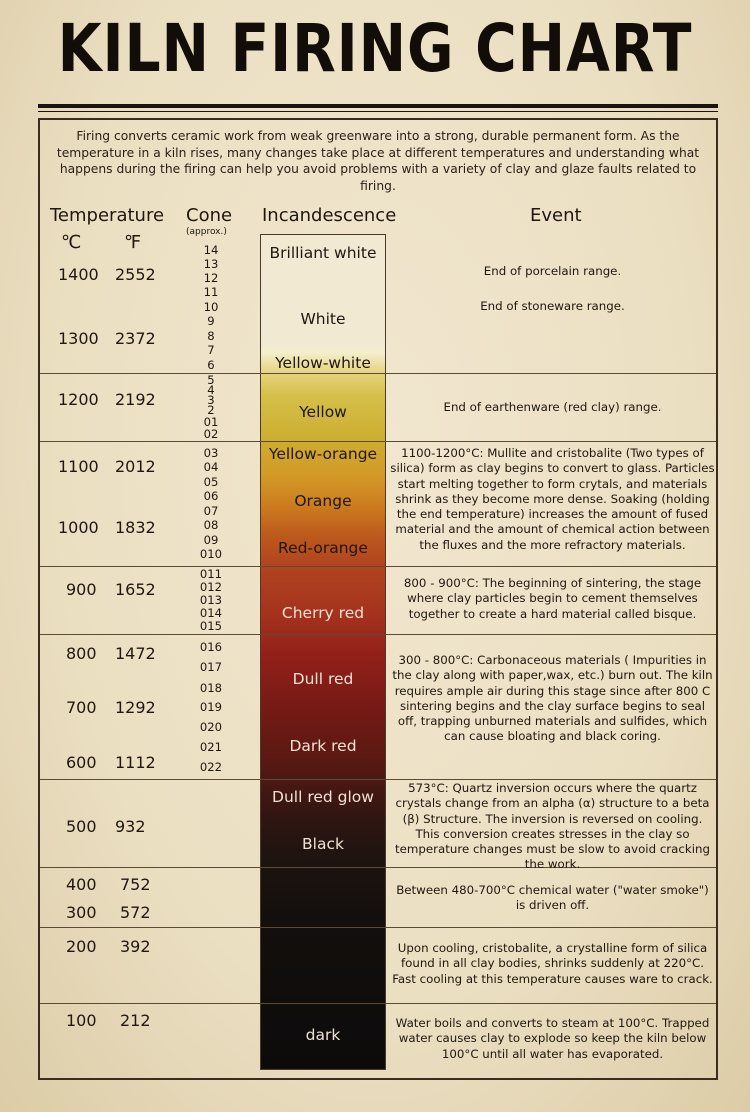 This screenshot has width=750, height=1112. Describe the element at coordinates (211, 587) in the screenshot. I see `cone-number: 012` at that location.